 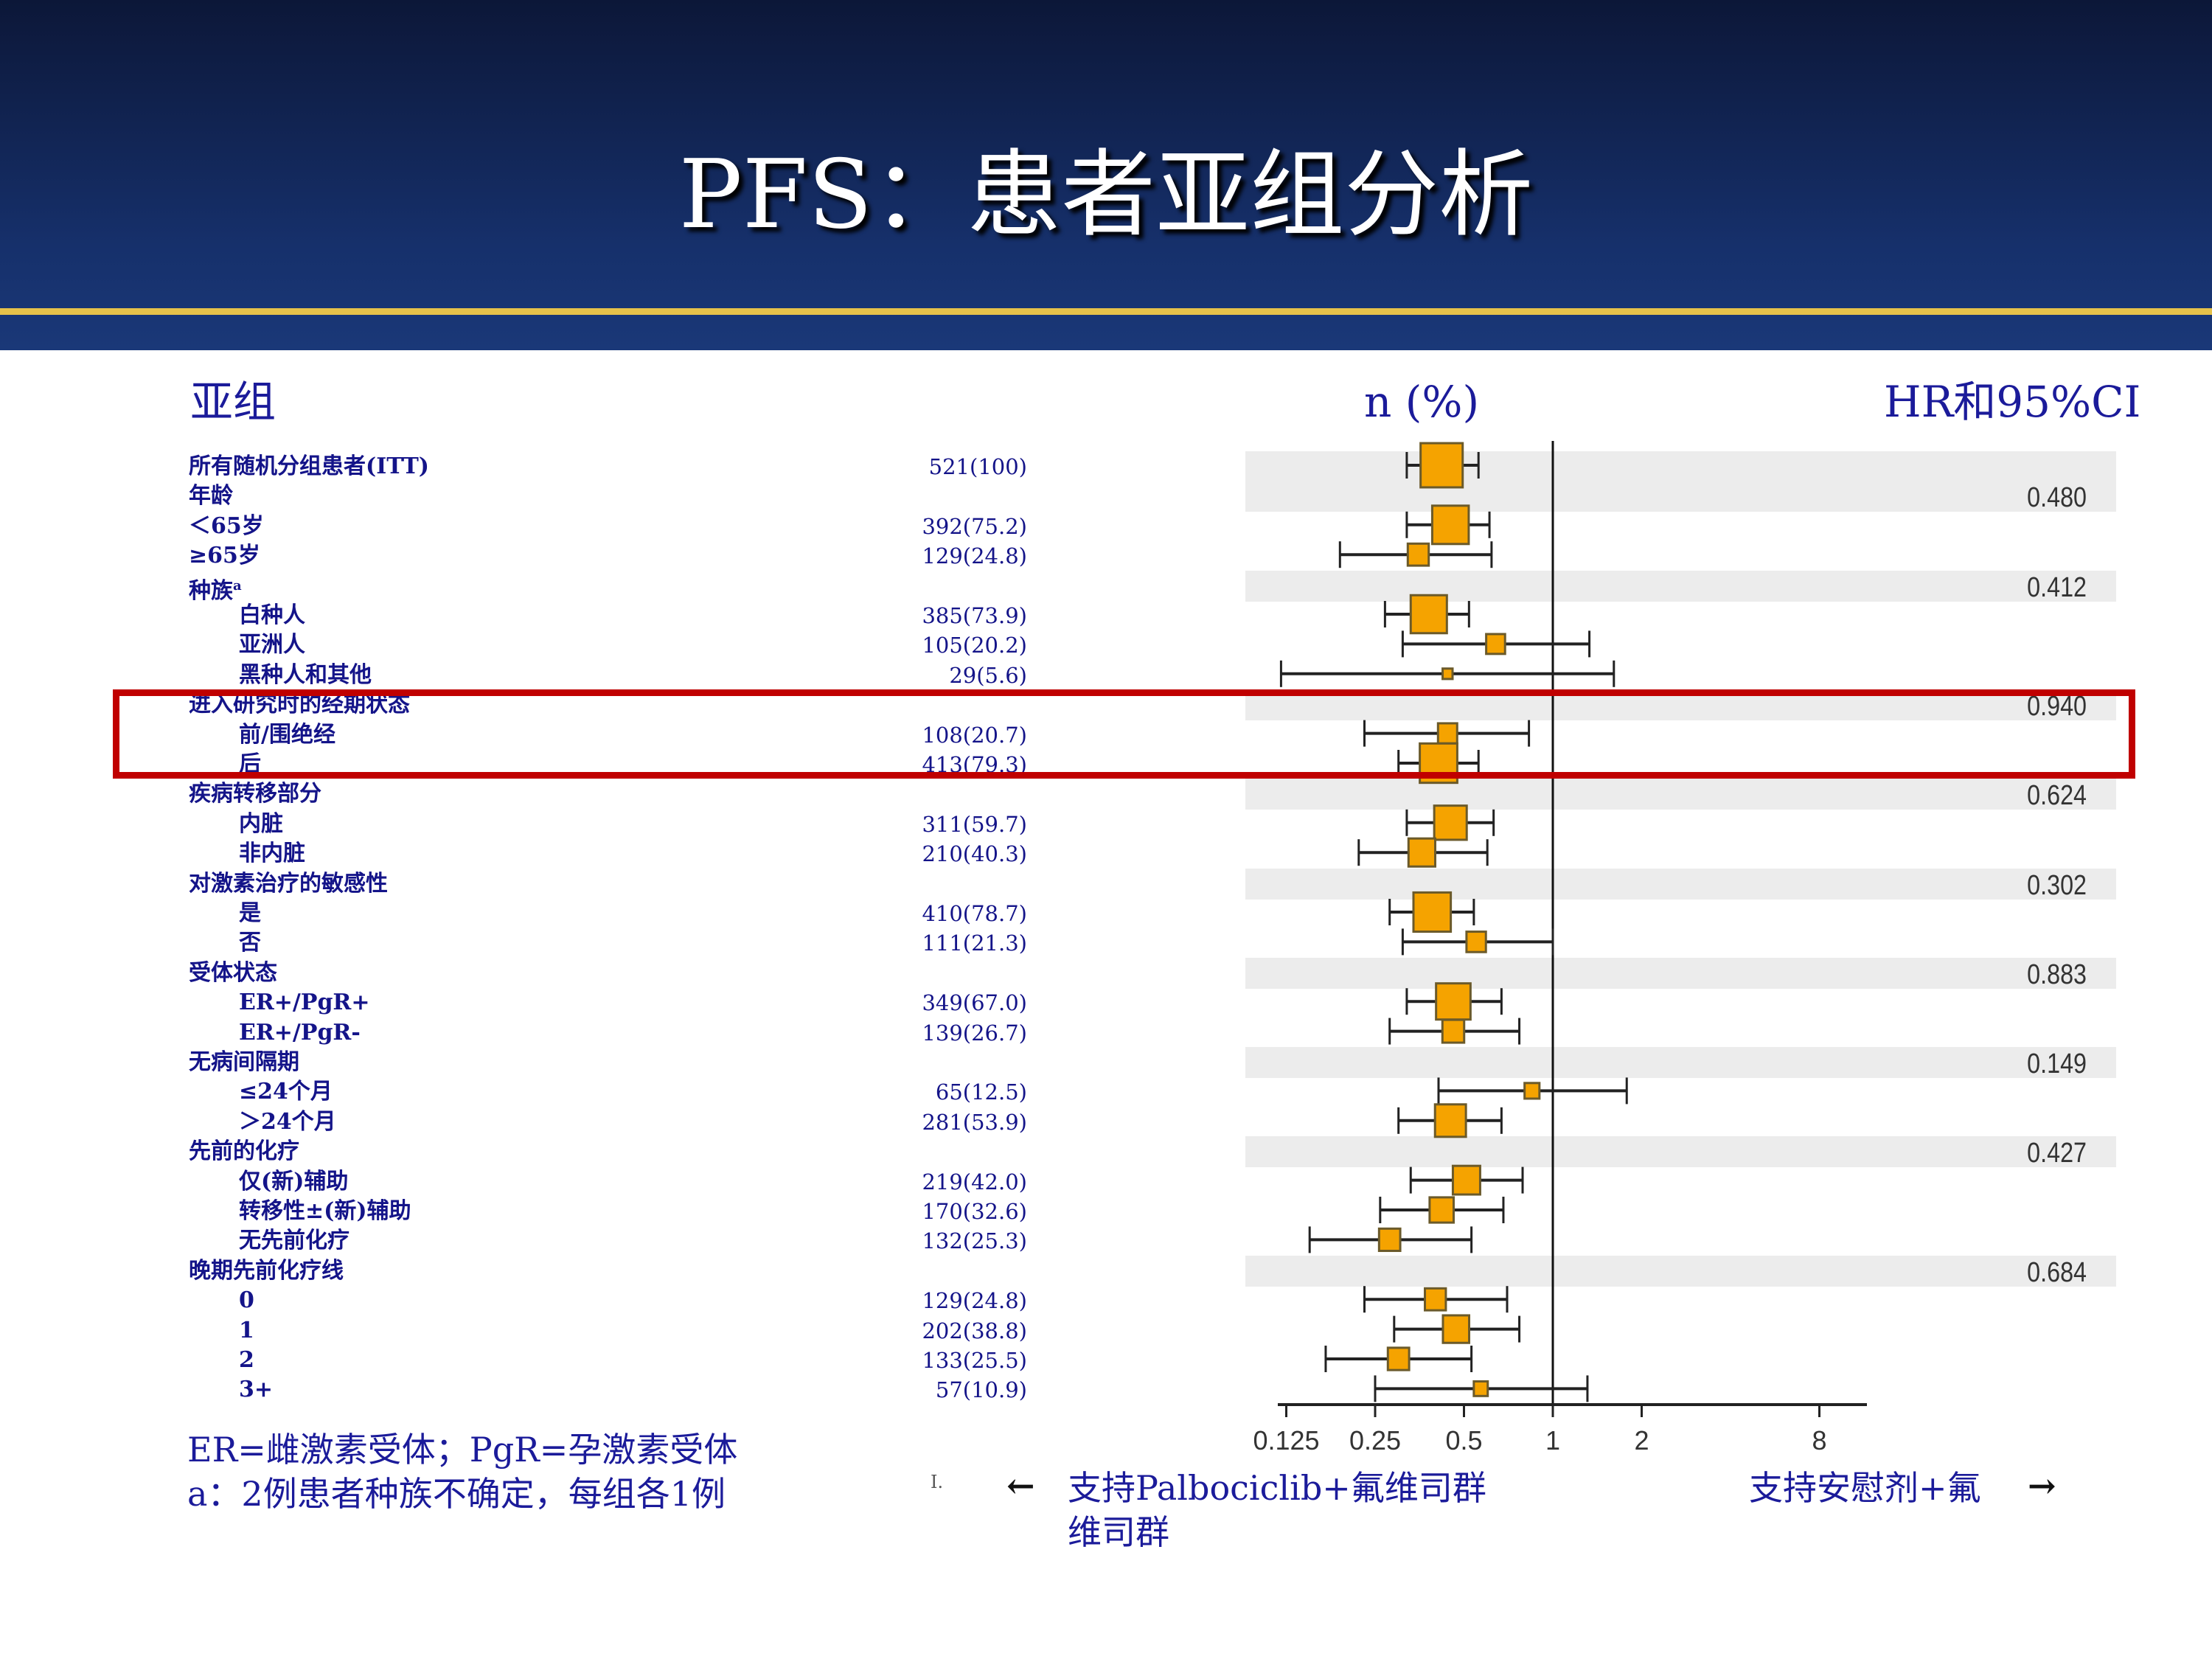 What do you see at coordinates (300, 1032) in the screenshot?
I see `label-text: ER+/PgR-` at bounding box center [300, 1032].